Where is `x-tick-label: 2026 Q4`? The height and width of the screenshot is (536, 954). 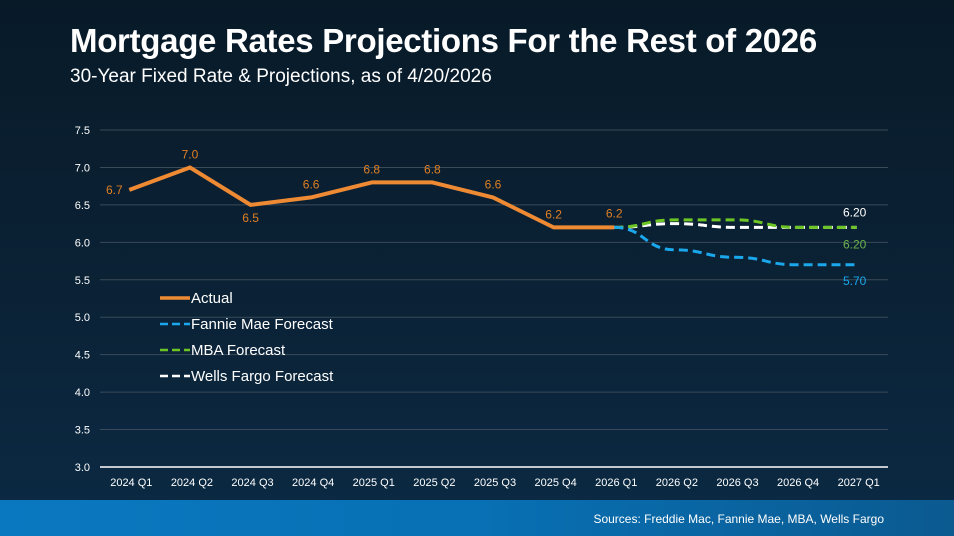
x-tick-label: 2026 Q4 is located at coordinates (798, 483).